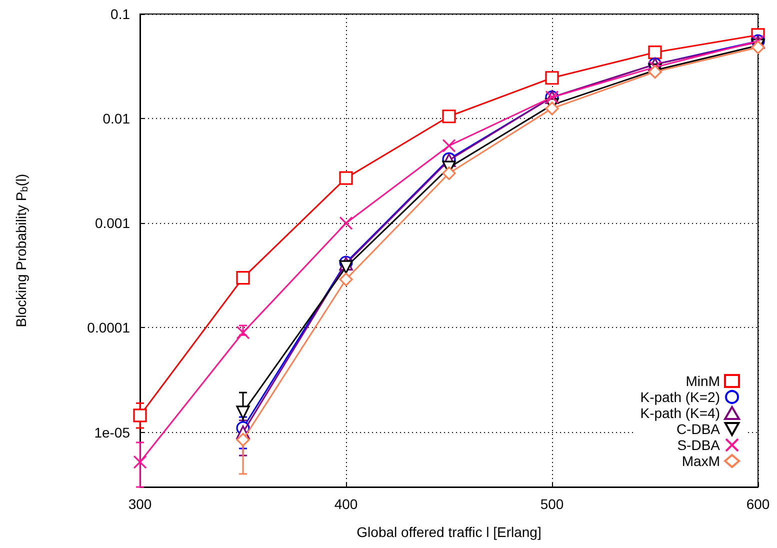  I want to click on y-tick-label: 0.01, so click(116, 118).